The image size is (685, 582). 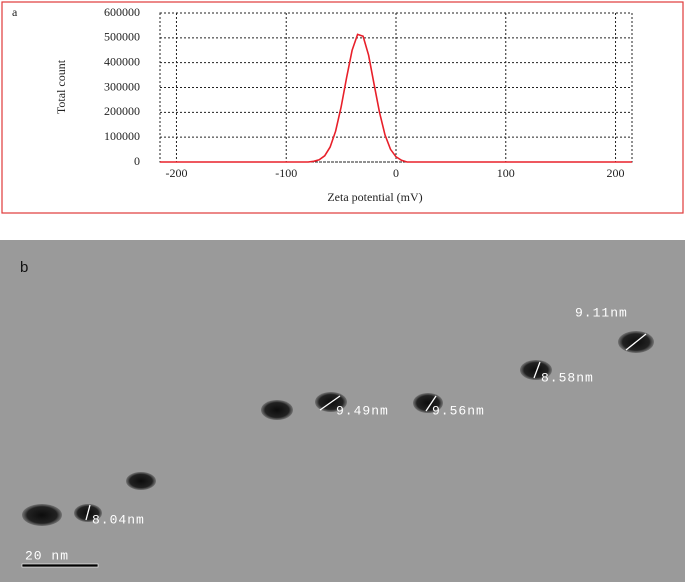 What do you see at coordinates (567, 377) in the screenshot?
I see `size-annotation: 8.58nm` at bounding box center [567, 377].